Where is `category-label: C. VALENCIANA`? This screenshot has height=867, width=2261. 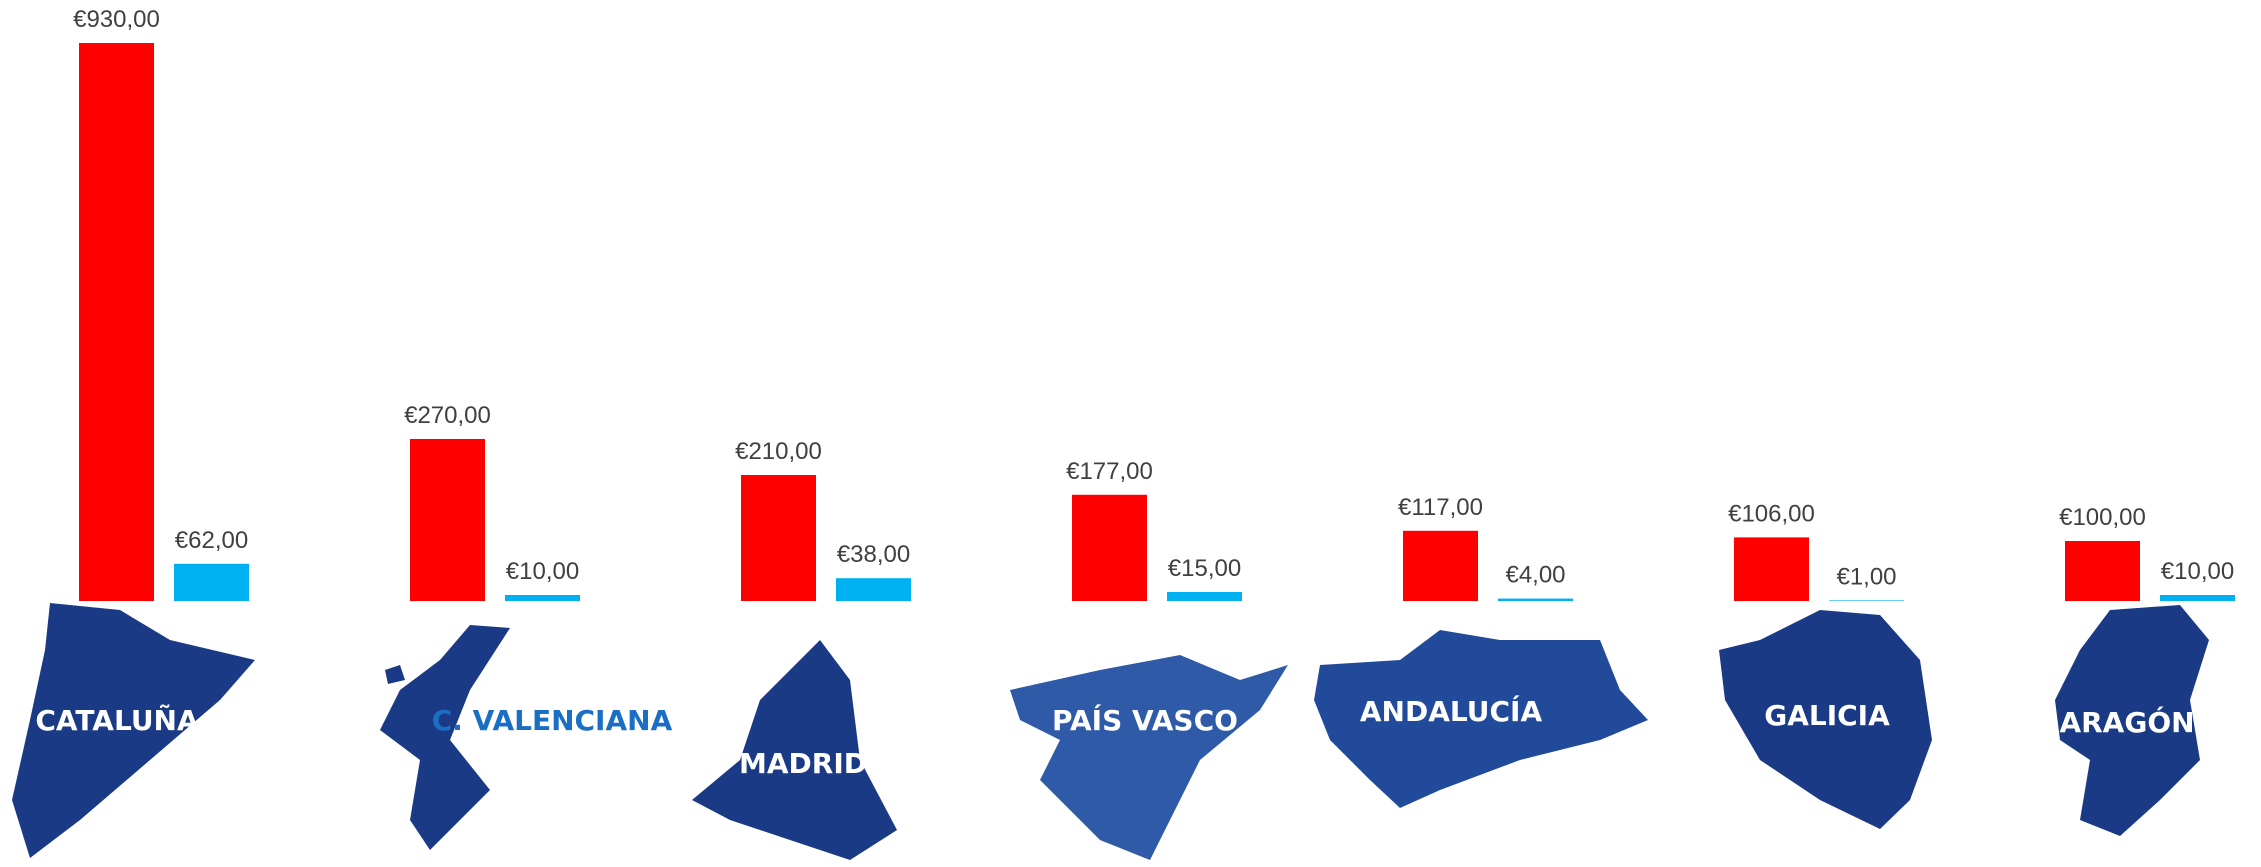
category-label: C. VALENCIANA is located at coordinates (552, 720).